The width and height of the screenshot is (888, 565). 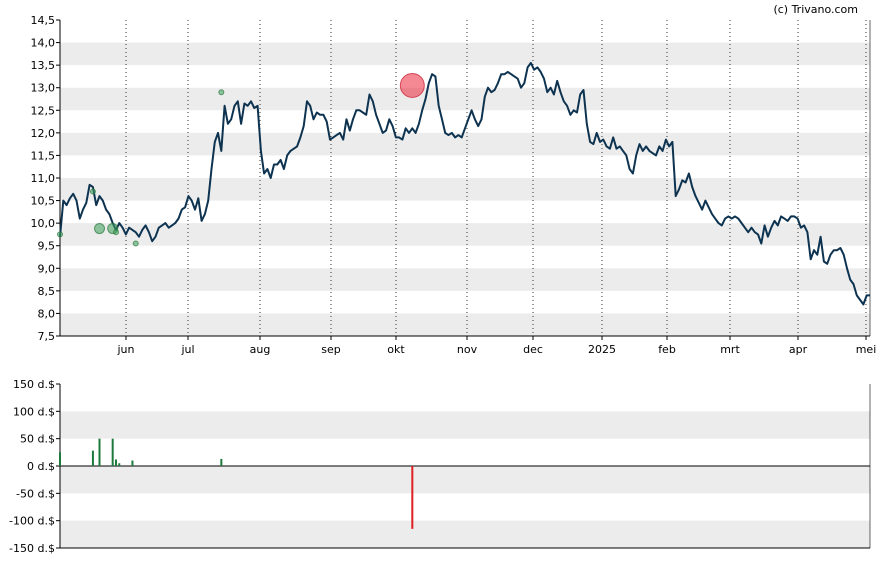 I want to click on x-tick-label: okt, so click(x=396, y=349).